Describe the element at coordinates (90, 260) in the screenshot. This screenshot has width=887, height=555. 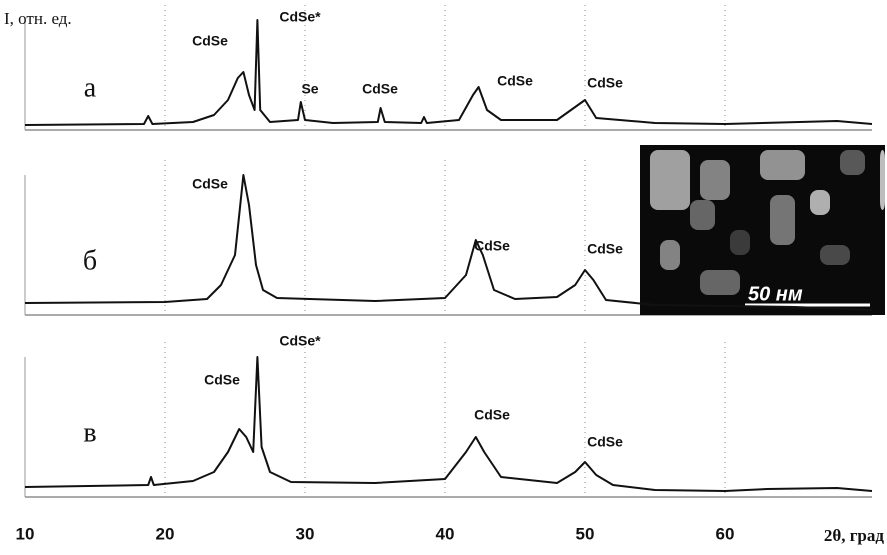
I see `panel-label: б` at that location.